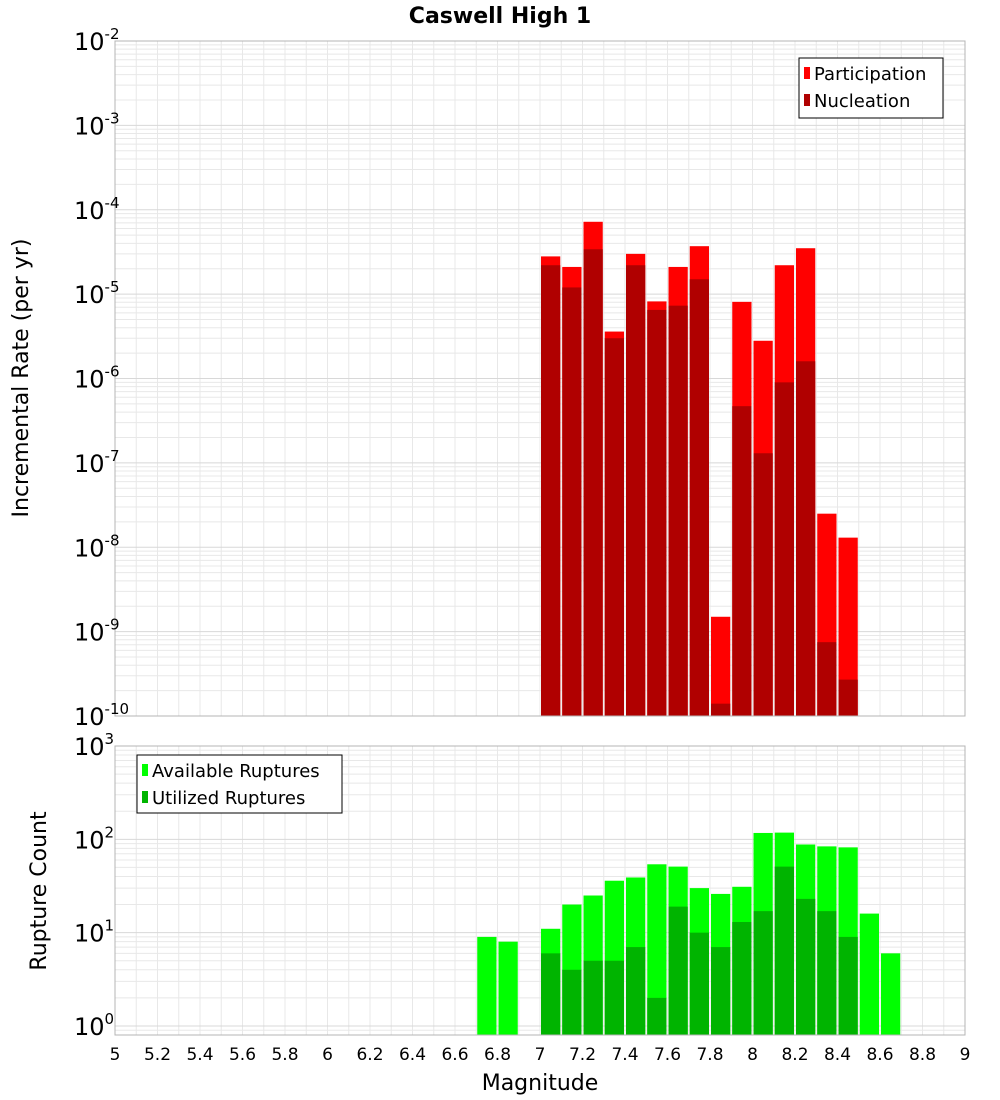 The image size is (1000, 1100). Describe the element at coordinates (497, 1055) in the screenshot. I see `x-tick-label: 6.8` at that location.